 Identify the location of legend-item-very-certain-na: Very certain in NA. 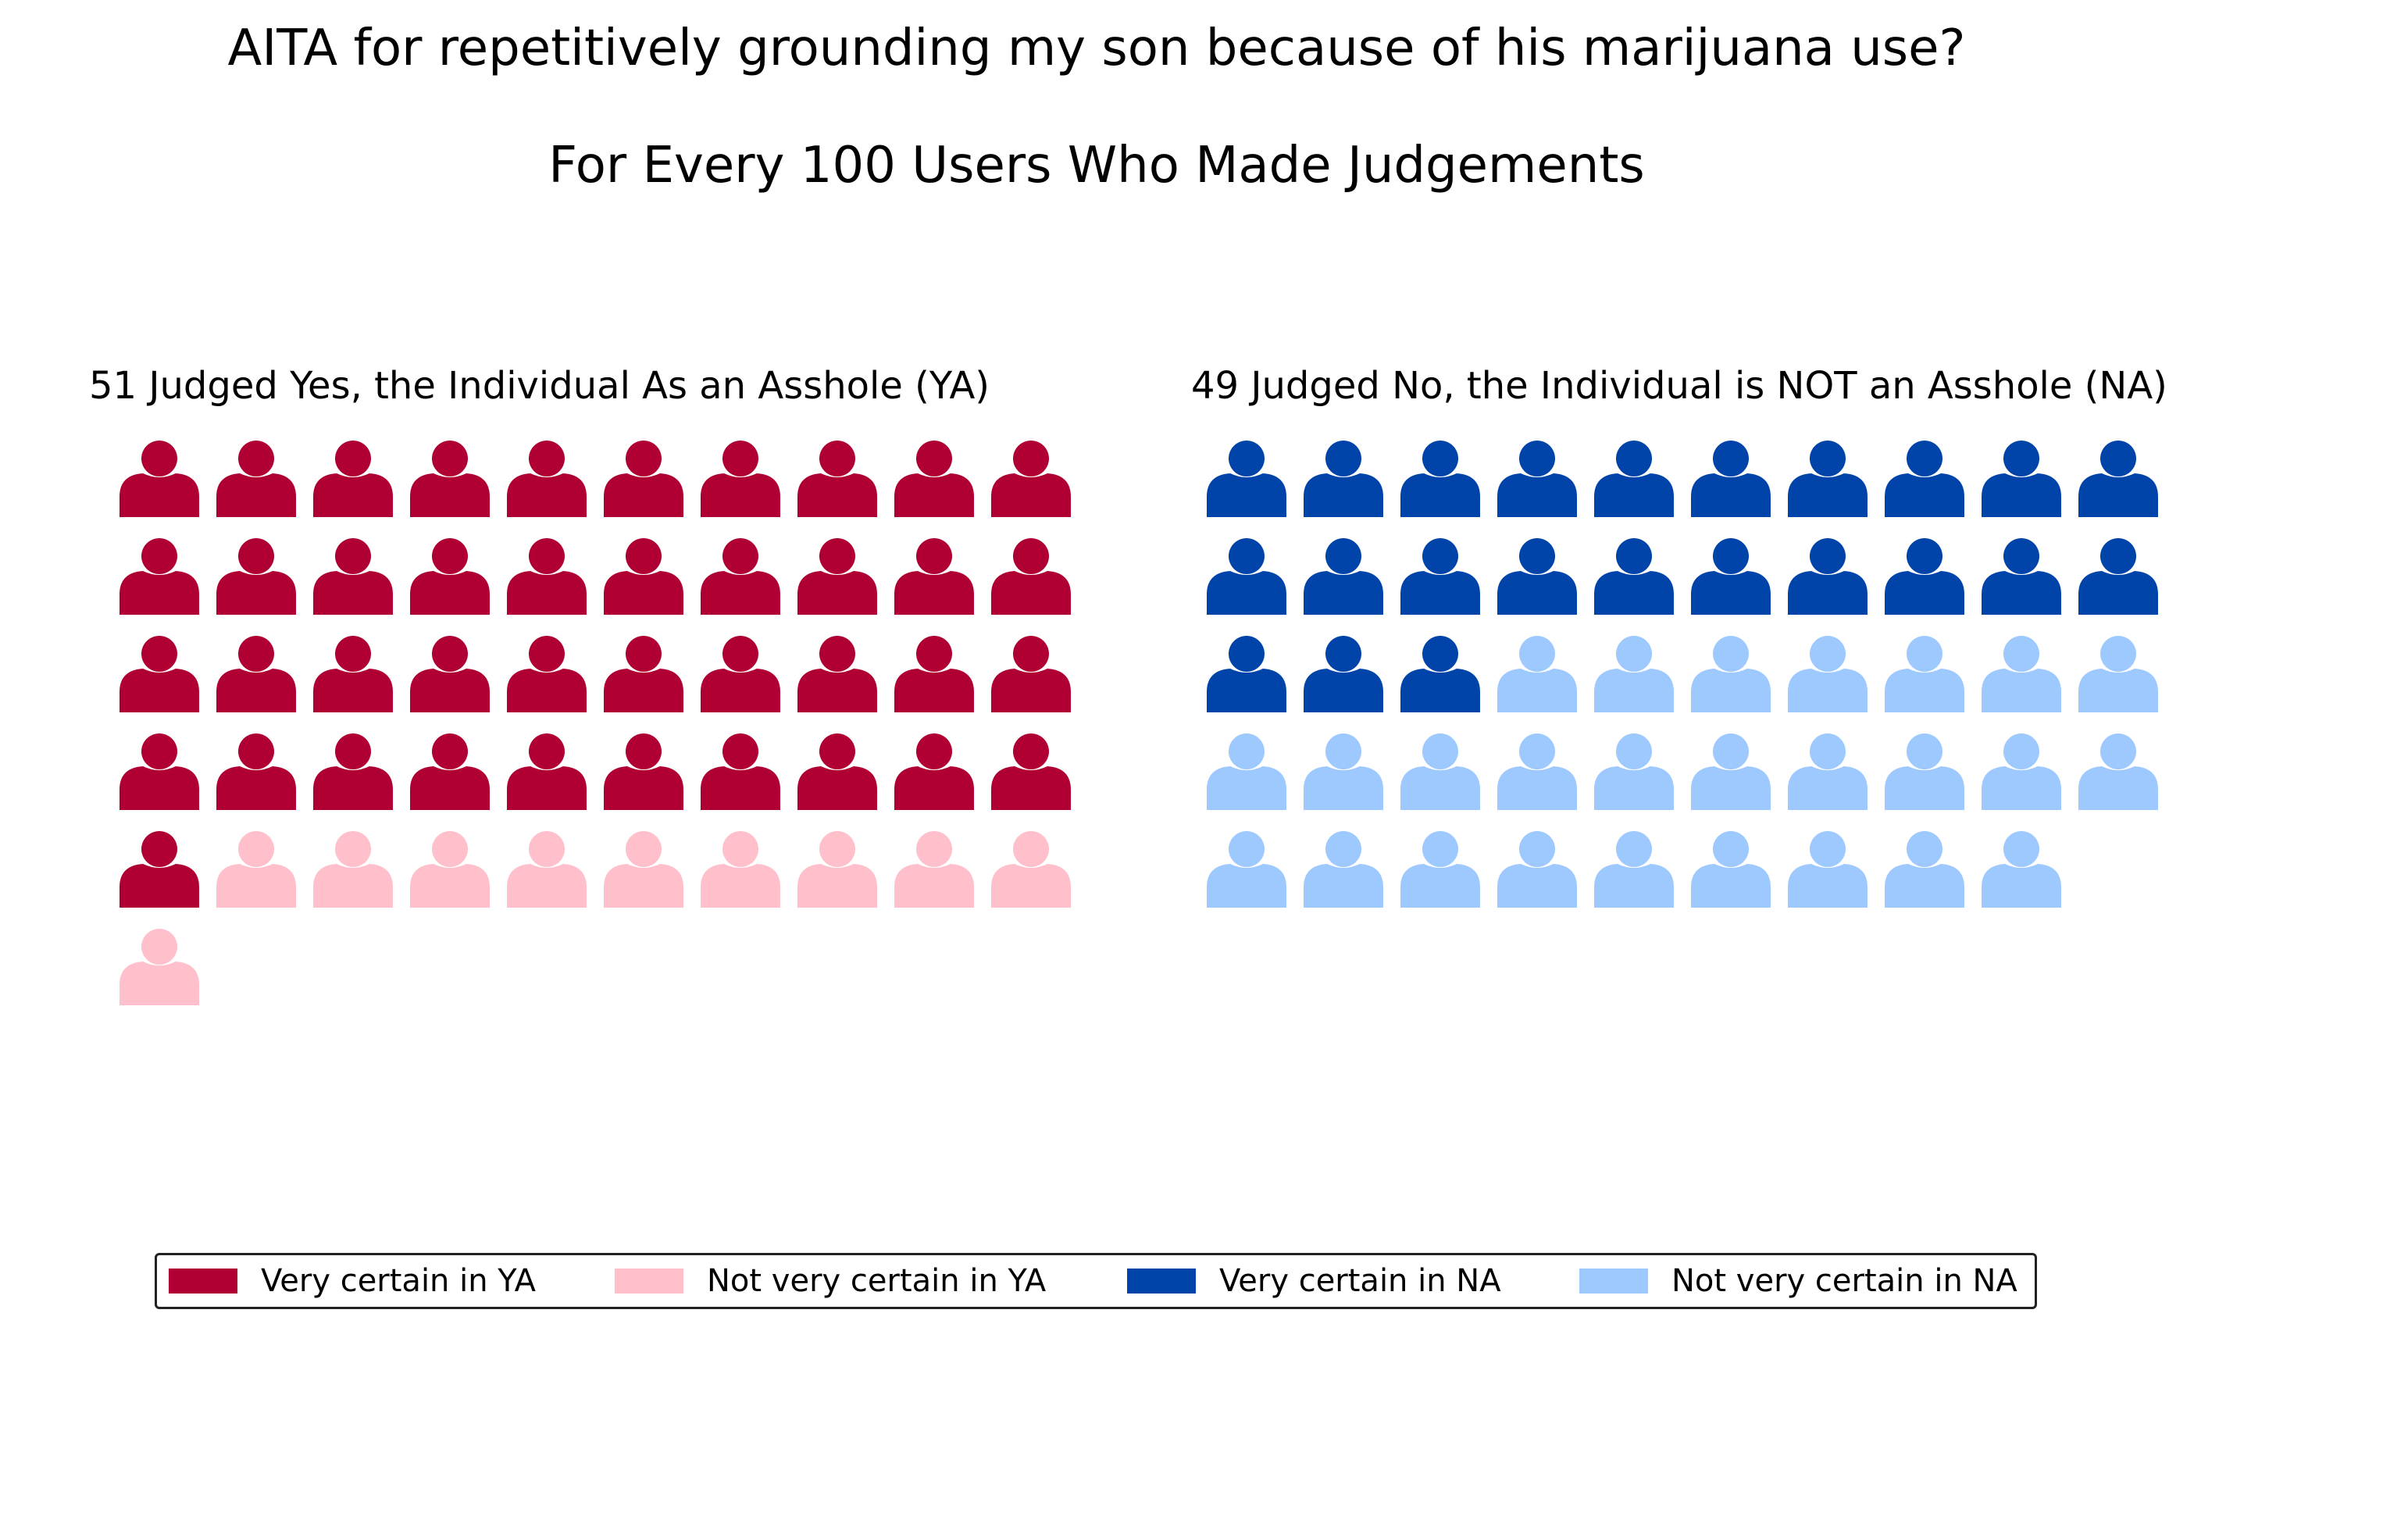
(1314, 1281).